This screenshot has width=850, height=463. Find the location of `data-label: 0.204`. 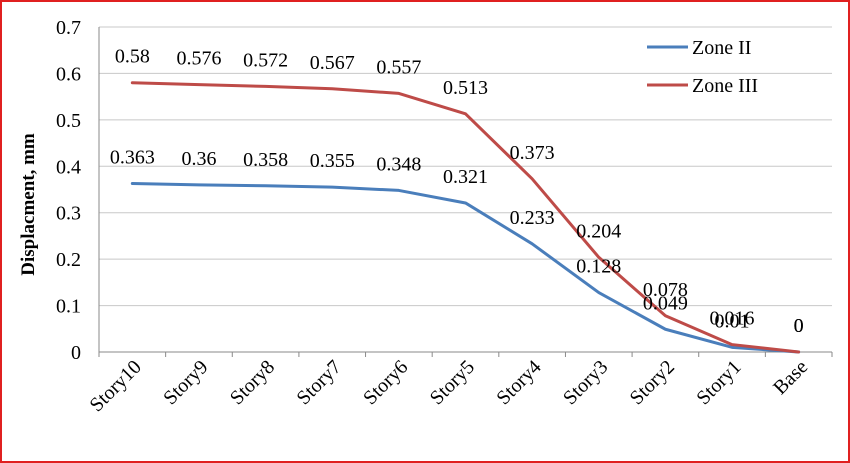

data-label: 0.204 is located at coordinates (598, 231).